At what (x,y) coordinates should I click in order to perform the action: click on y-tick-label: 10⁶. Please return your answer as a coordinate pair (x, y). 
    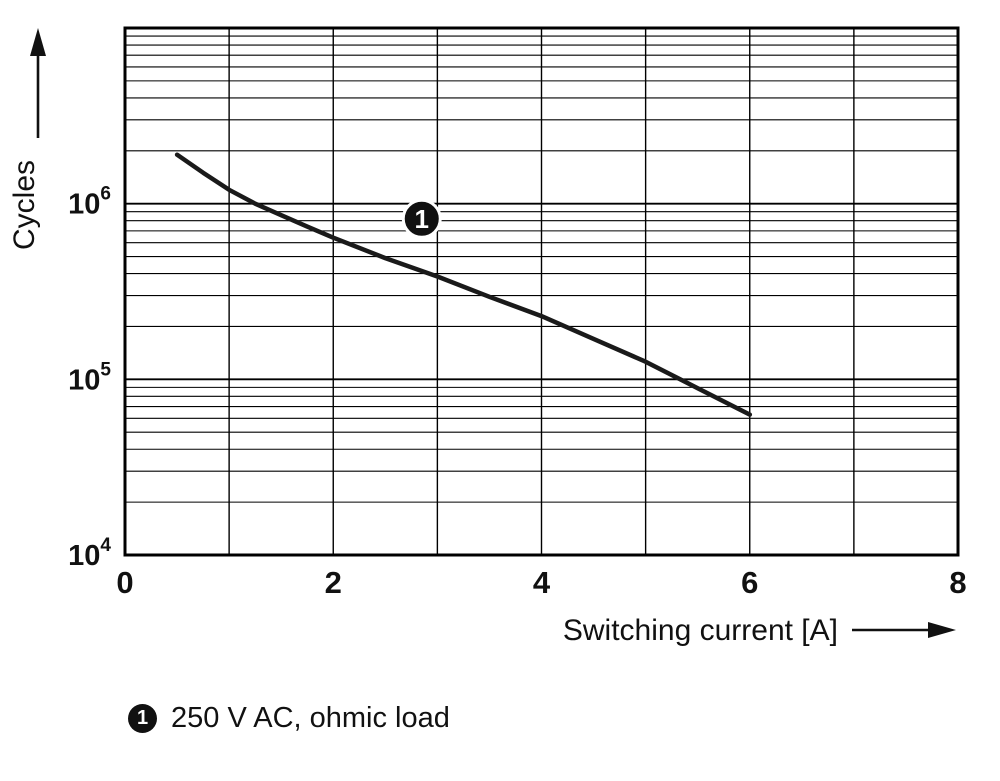
    Looking at the image, I should click on (89, 202).